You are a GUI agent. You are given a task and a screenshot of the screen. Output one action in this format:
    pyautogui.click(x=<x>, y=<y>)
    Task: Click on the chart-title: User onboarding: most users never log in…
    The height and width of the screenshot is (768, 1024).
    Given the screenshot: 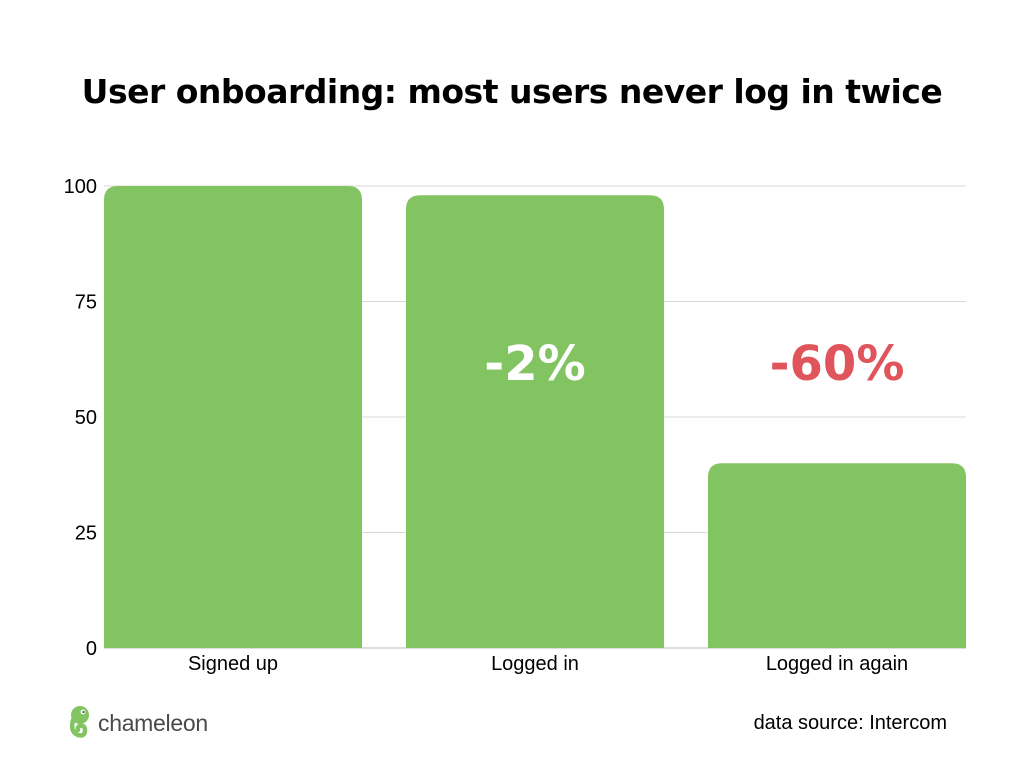 What is the action you would take?
    pyautogui.click(x=512, y=91)
    